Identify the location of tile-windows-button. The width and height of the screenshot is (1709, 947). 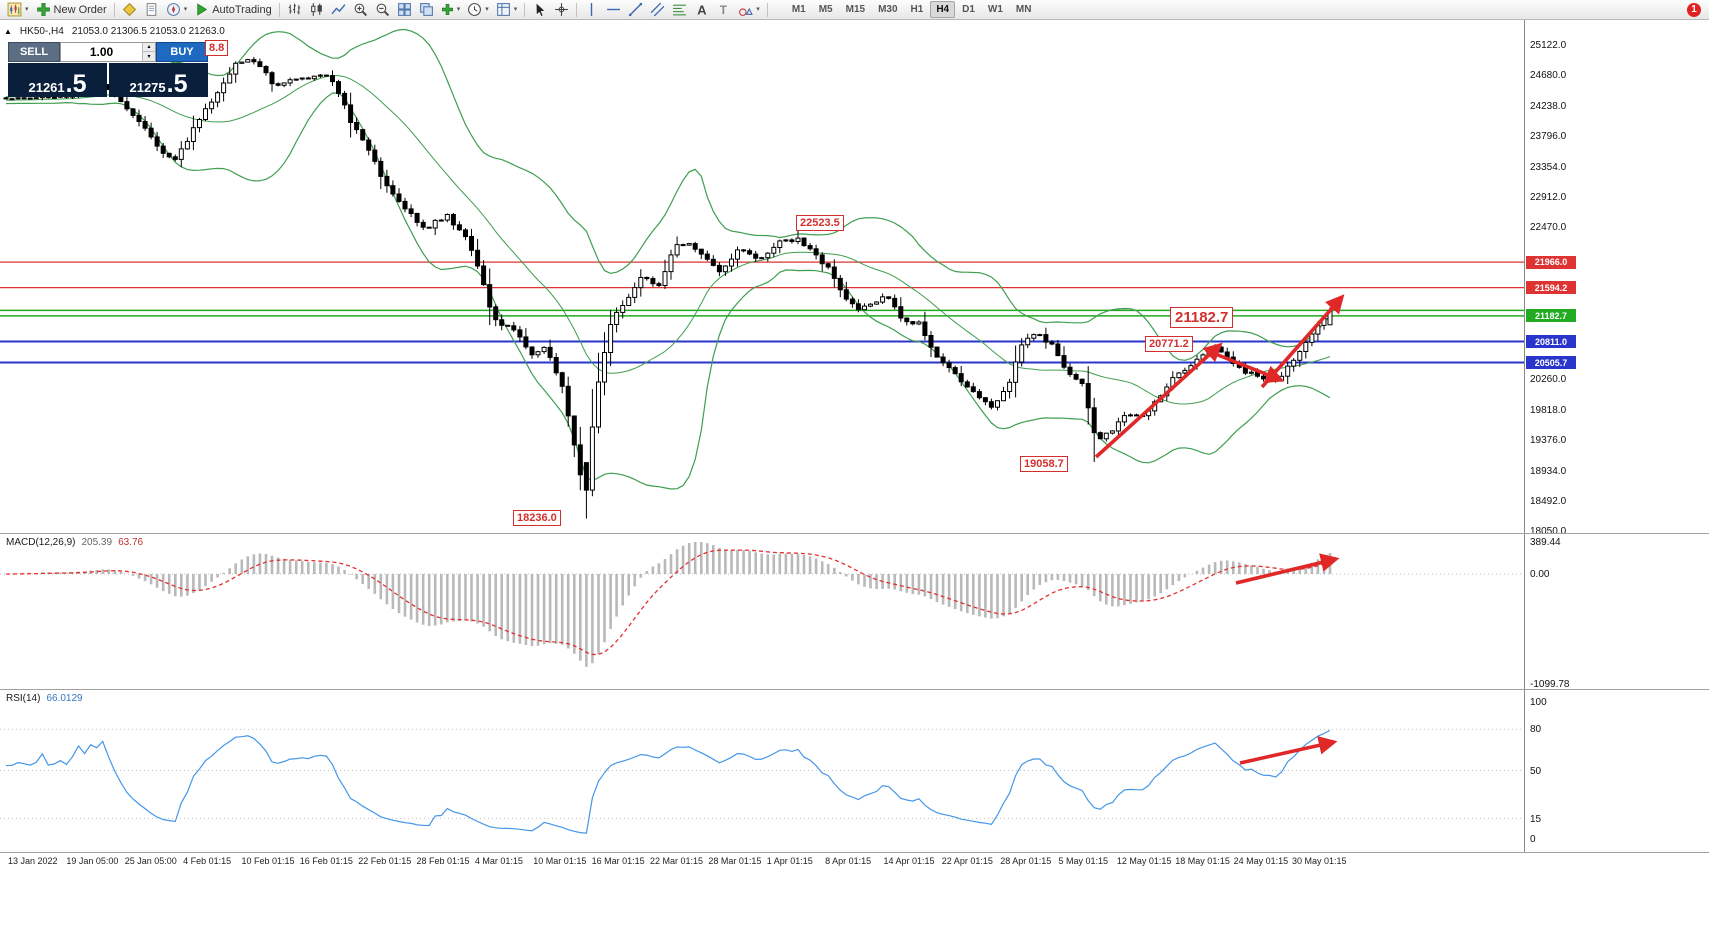
(404, 10).